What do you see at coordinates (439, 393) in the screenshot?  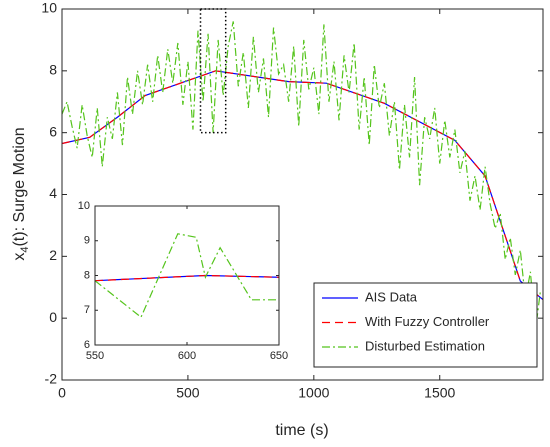 I see `x-tick-label: 1500` at bounding box center [439, 393].